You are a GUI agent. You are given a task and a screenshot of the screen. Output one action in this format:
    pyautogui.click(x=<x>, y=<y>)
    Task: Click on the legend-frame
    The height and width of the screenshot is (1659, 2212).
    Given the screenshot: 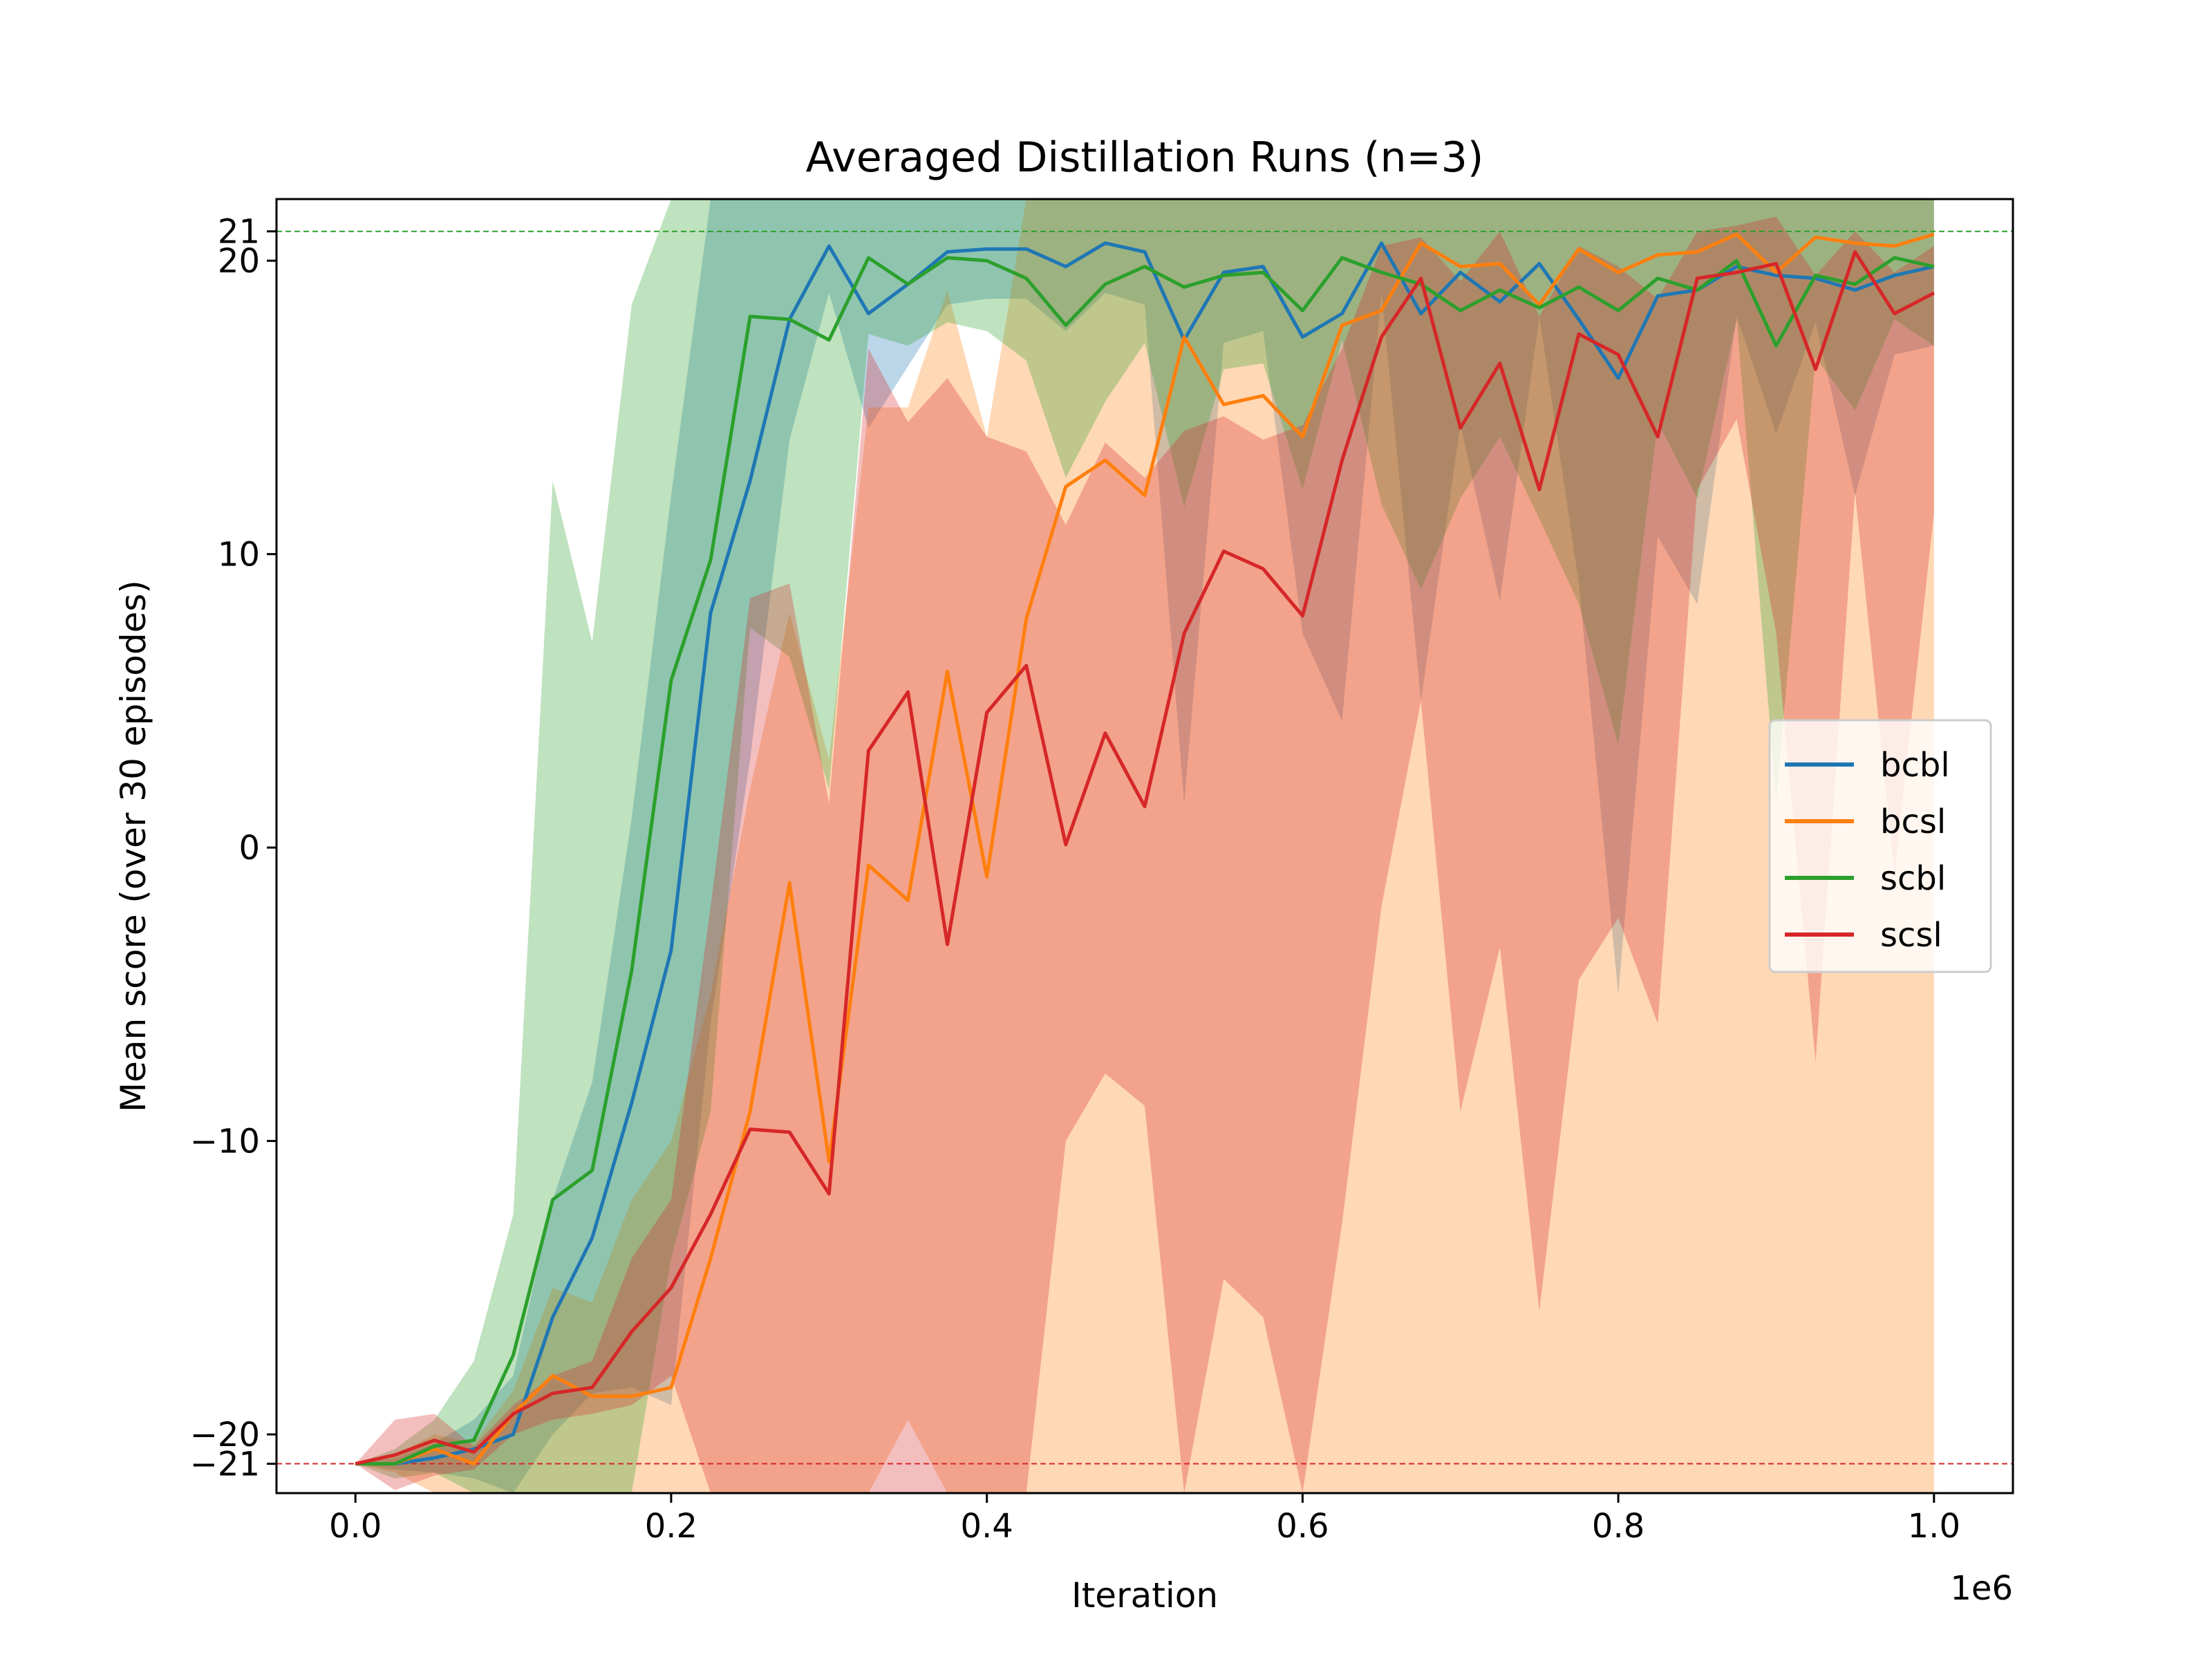 What is the action you would take?
    pyautogui.click(x=1880, y=846)
    